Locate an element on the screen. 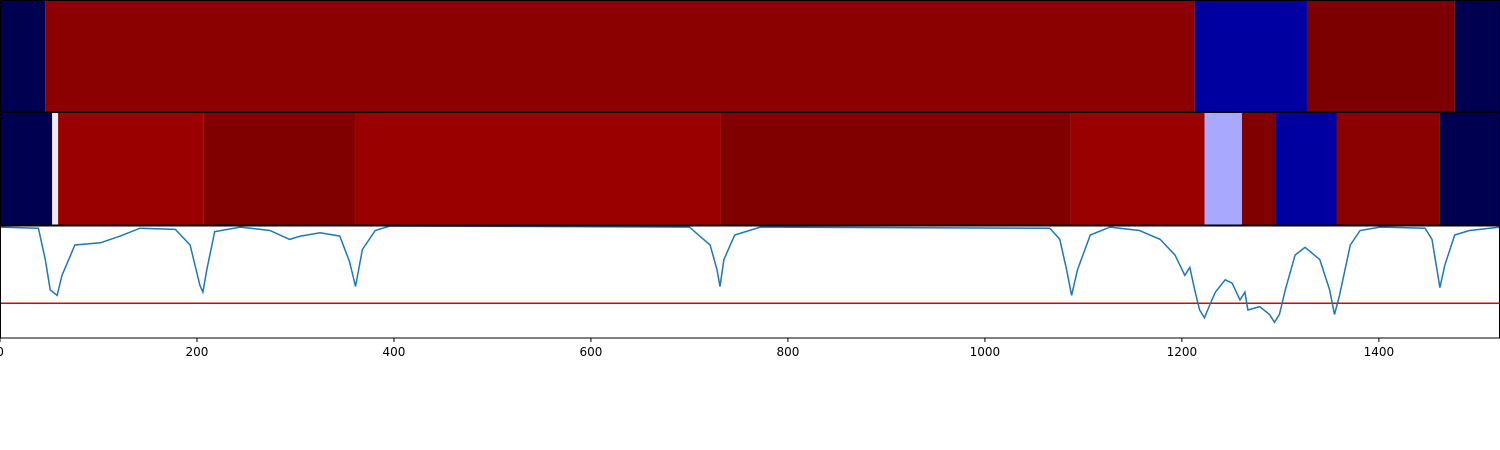  x-tick-label: 400 is located at coordinates (394, 352).